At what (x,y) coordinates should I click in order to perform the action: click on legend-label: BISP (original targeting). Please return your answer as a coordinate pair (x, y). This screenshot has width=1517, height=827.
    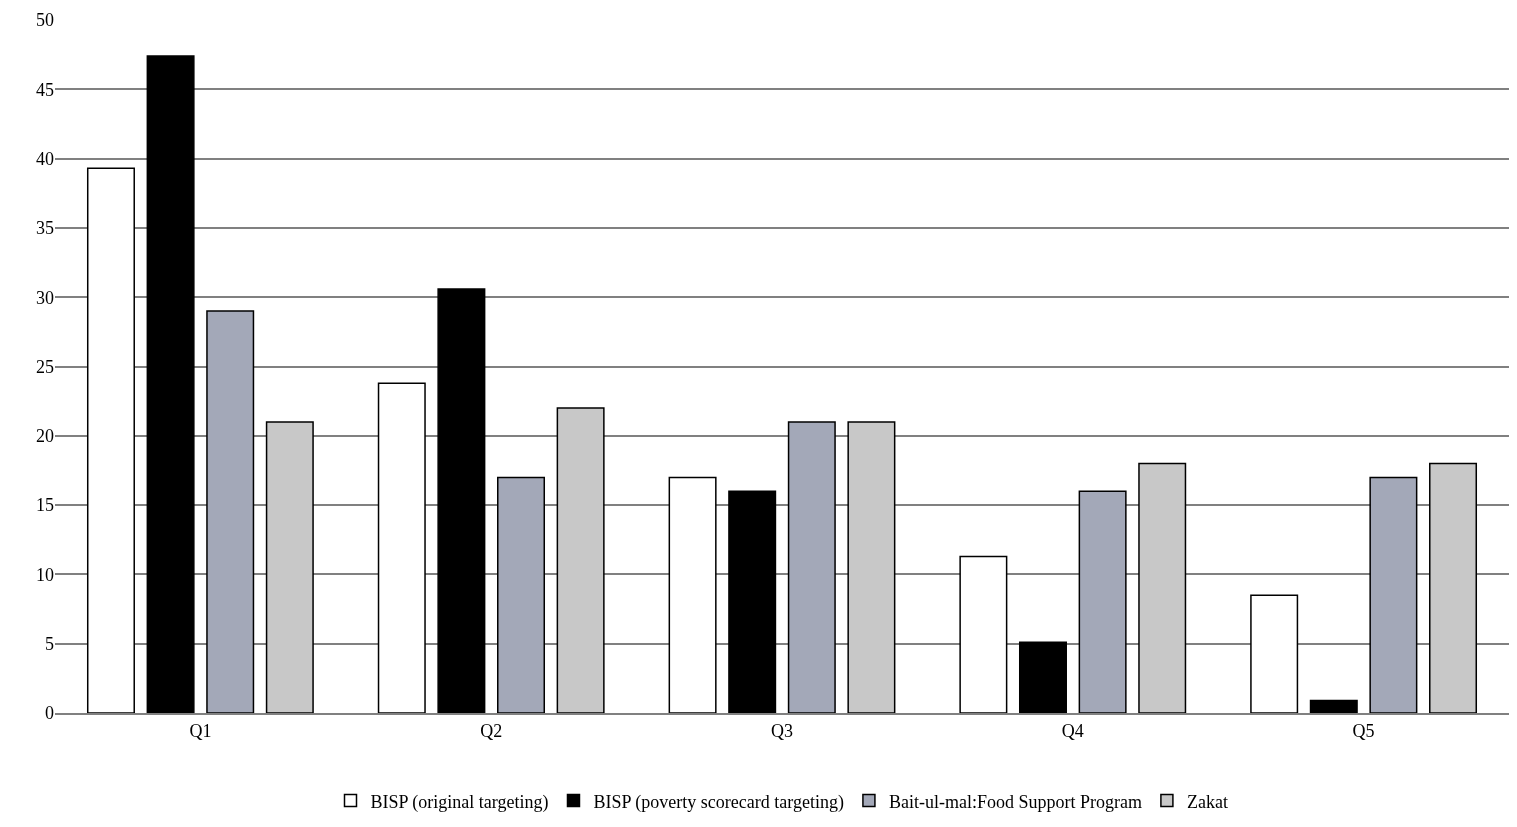
    Looking at the image, I should click on (459, 802).